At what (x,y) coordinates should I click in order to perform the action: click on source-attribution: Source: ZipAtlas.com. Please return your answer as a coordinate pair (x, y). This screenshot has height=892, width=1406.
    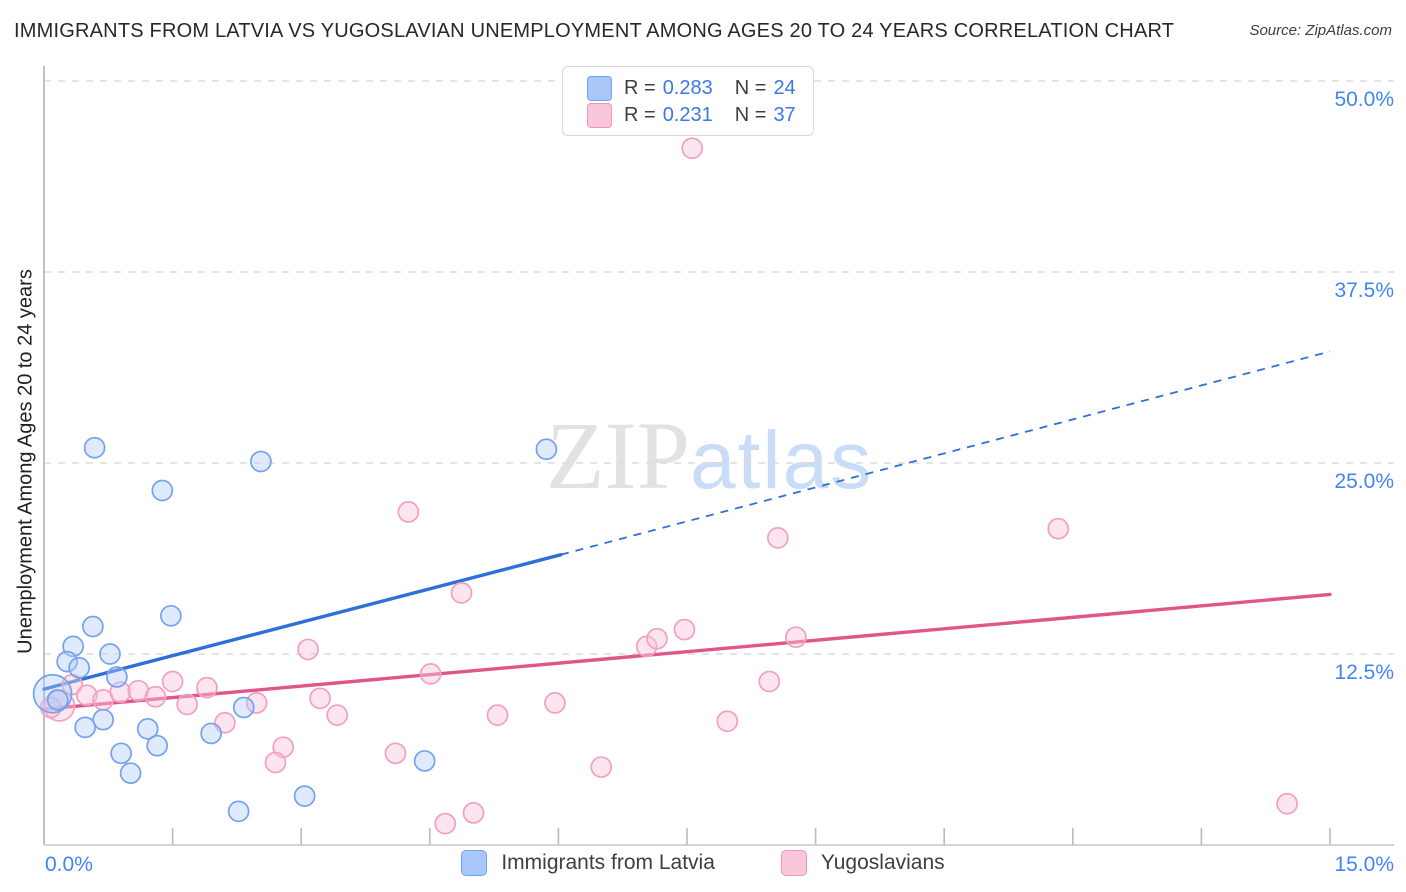
    Looking at the image, I should click on (1320, 30).